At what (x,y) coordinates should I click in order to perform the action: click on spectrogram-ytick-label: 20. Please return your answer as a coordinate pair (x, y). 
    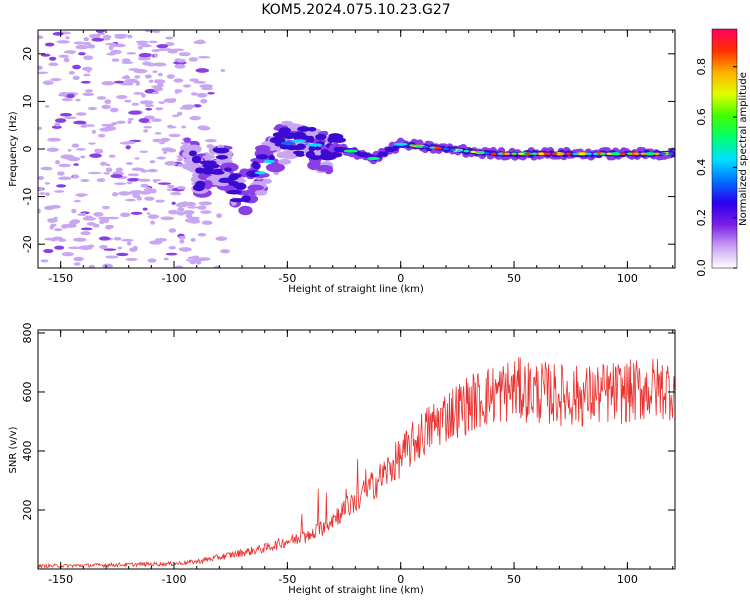
    Looking at the image, I should click on (27, 54).